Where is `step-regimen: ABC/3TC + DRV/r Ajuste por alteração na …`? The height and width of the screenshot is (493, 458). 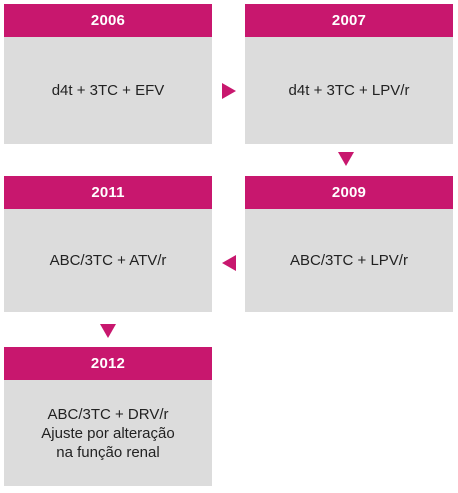 step-regimen: ABC/3TC + DRV/r Ajuste por alteração na … is located at coordinates (108, 433).